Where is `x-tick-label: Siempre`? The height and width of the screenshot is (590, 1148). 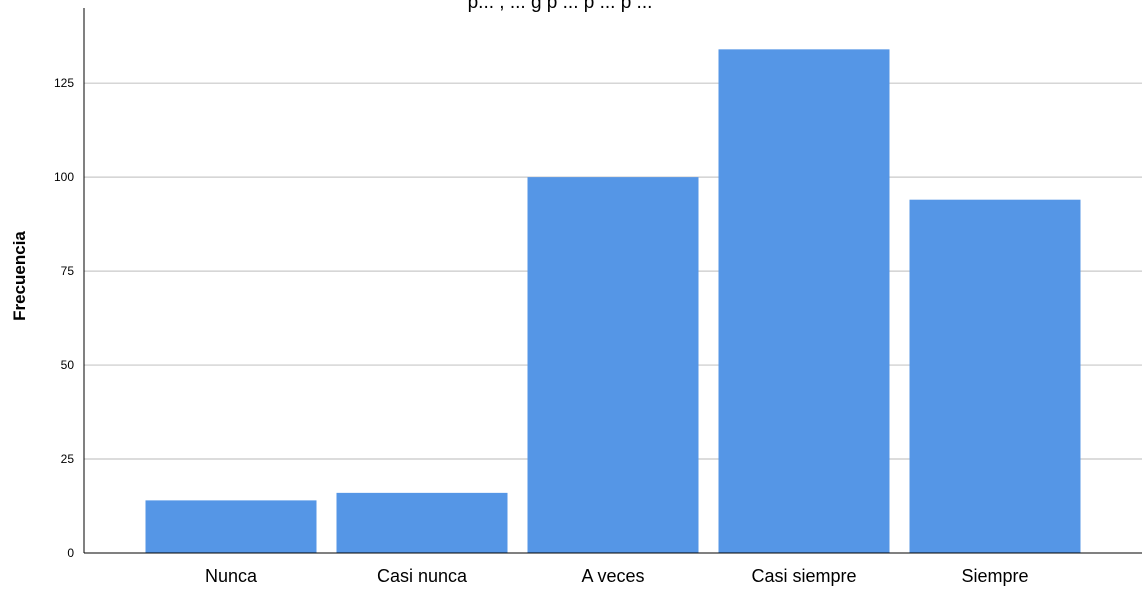 x-tick-label: Siempre is located at coordinates (994, 576).